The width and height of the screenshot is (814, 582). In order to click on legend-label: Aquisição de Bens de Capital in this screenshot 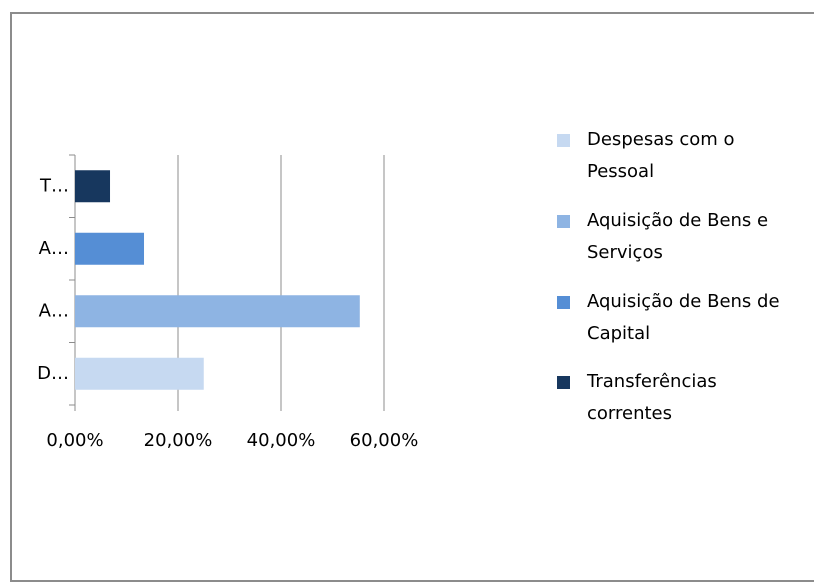, I will do `click(683, 317)`.